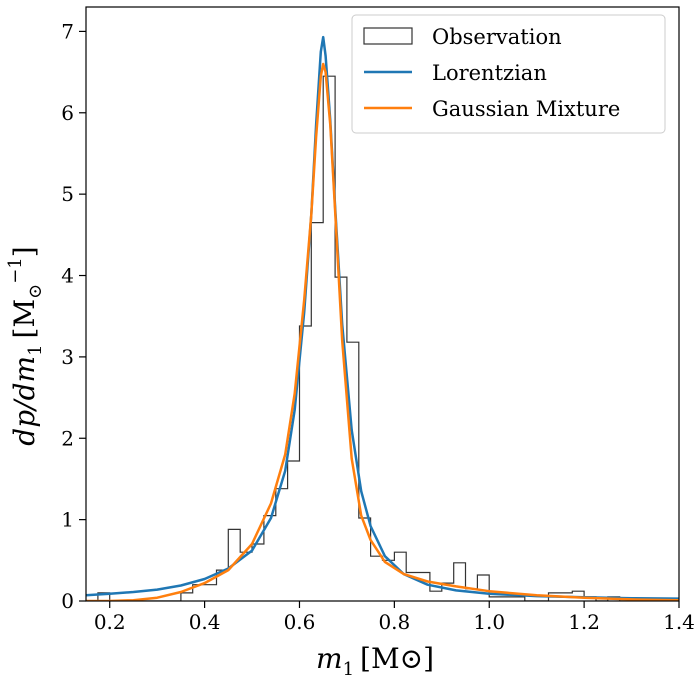 This screenshot has width=698, height=682. I want to click on y-axis-label-close: ], so click(24, 251).